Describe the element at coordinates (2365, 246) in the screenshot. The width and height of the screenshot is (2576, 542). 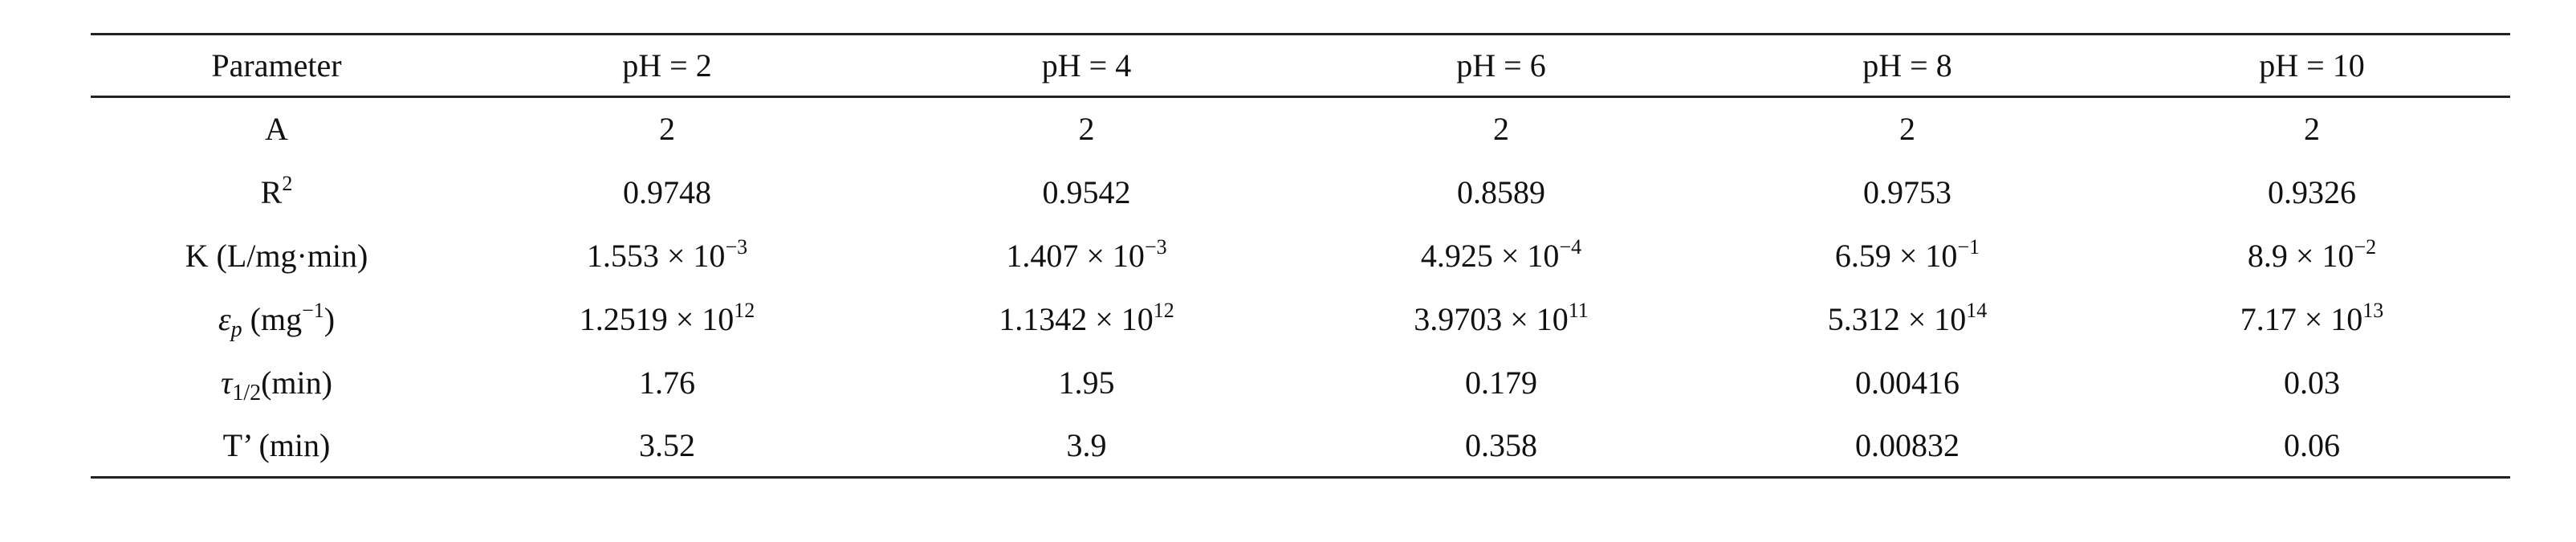
I see `superscript: −2` at that location.